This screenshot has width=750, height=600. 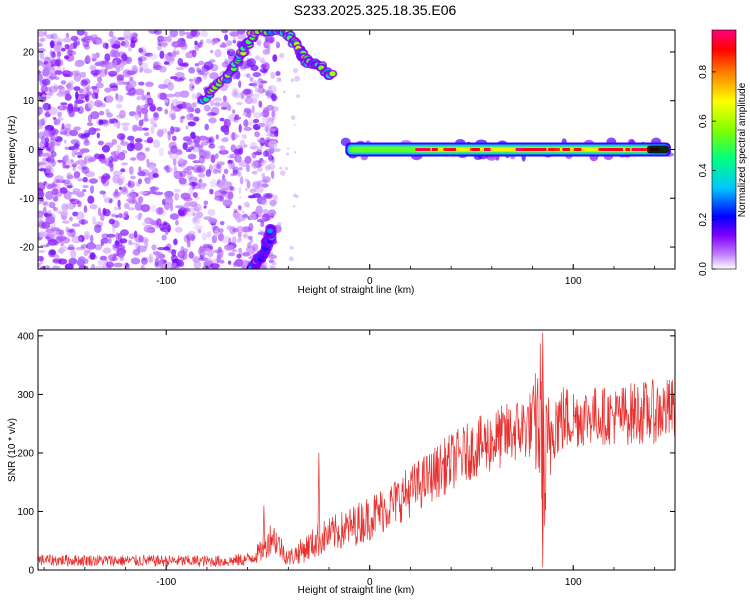 What do you see at coordinates (657, 149) in the screenshot?
I see `heatmap-tone-end` at bounding box center [657, 149].